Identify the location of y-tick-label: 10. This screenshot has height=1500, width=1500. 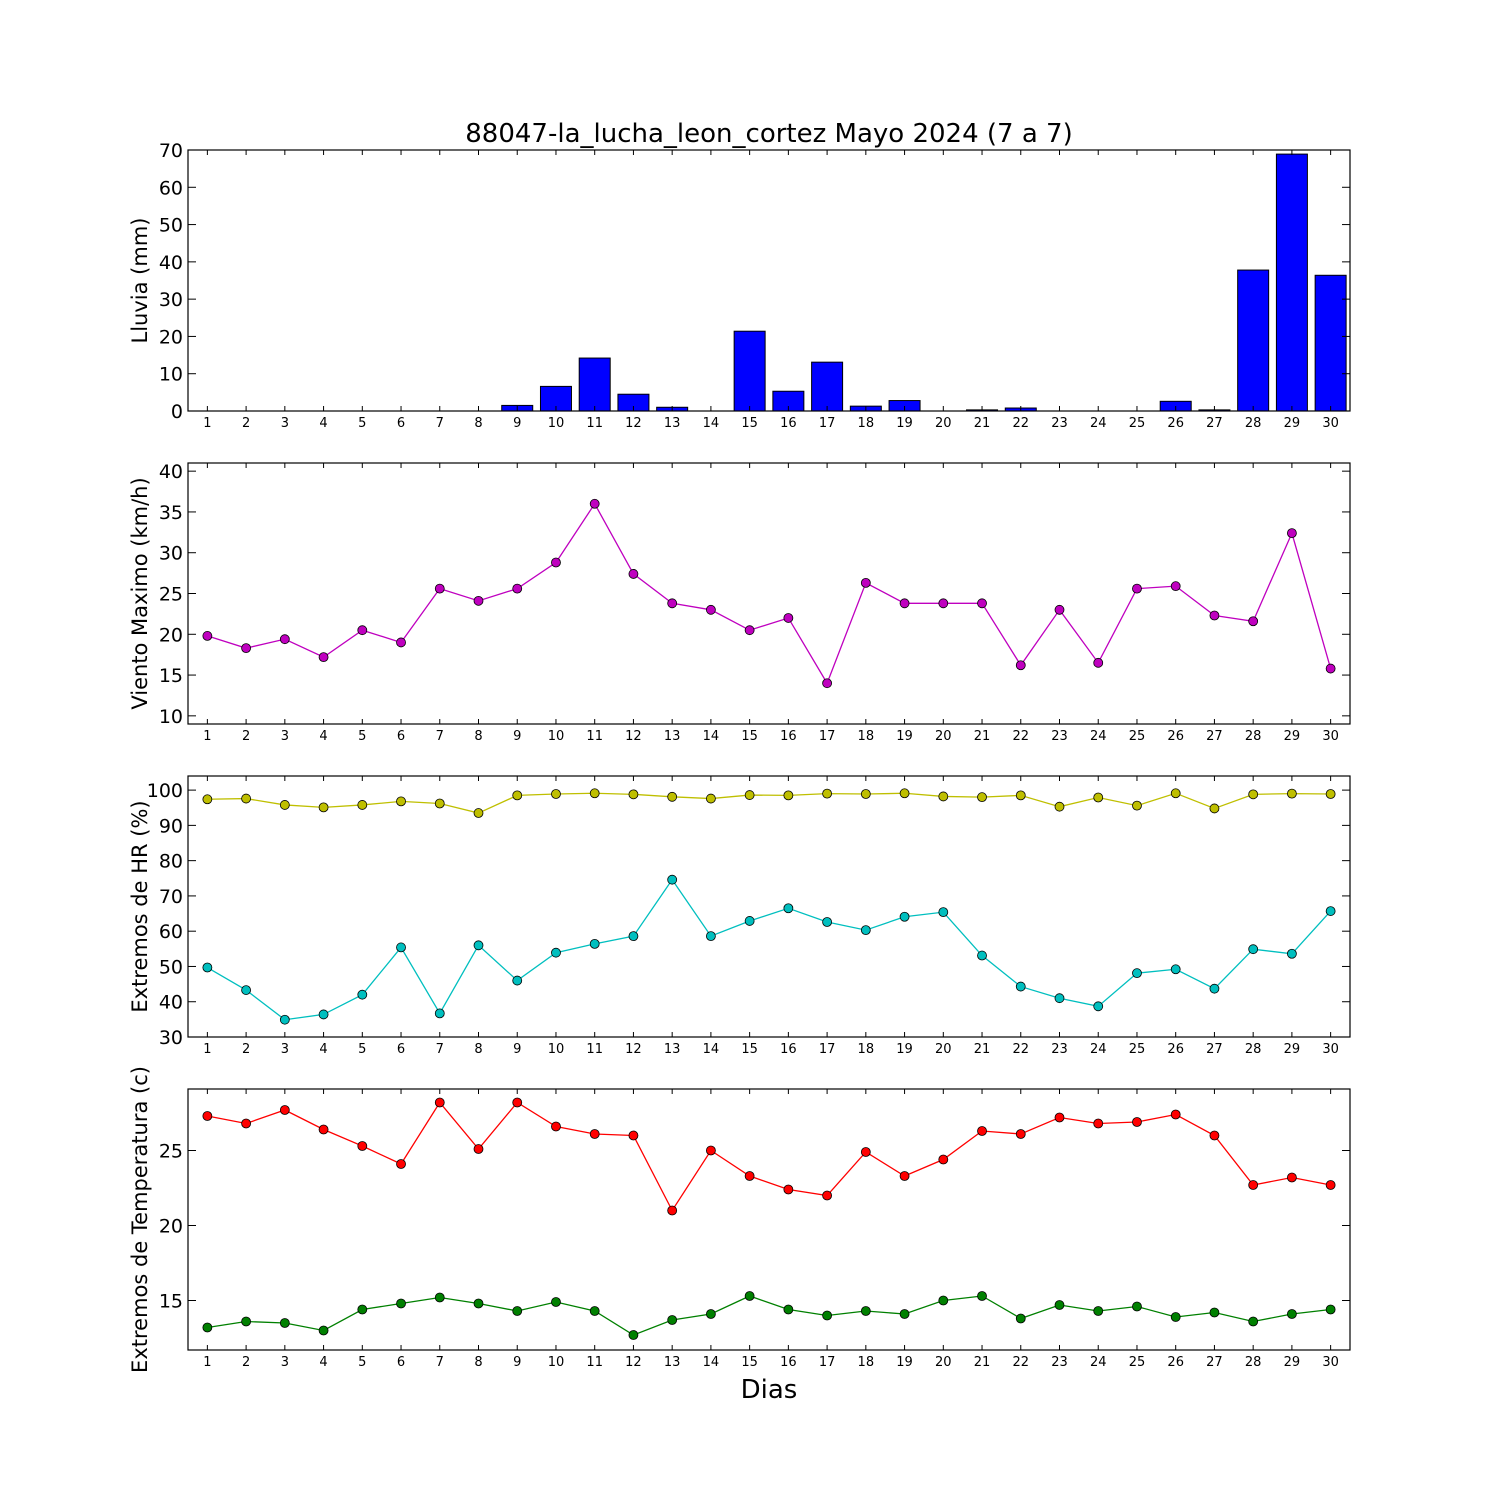
(171, 375).